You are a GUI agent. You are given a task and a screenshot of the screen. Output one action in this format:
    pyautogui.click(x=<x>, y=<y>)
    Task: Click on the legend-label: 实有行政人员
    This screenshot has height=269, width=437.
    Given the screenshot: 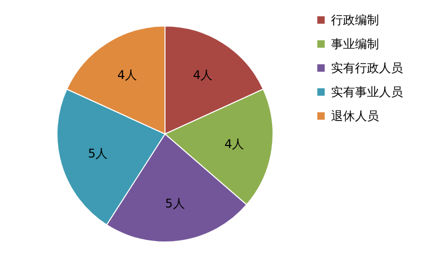 What is the action you would take?
    pyautogui.click(x=367, y=68)
    